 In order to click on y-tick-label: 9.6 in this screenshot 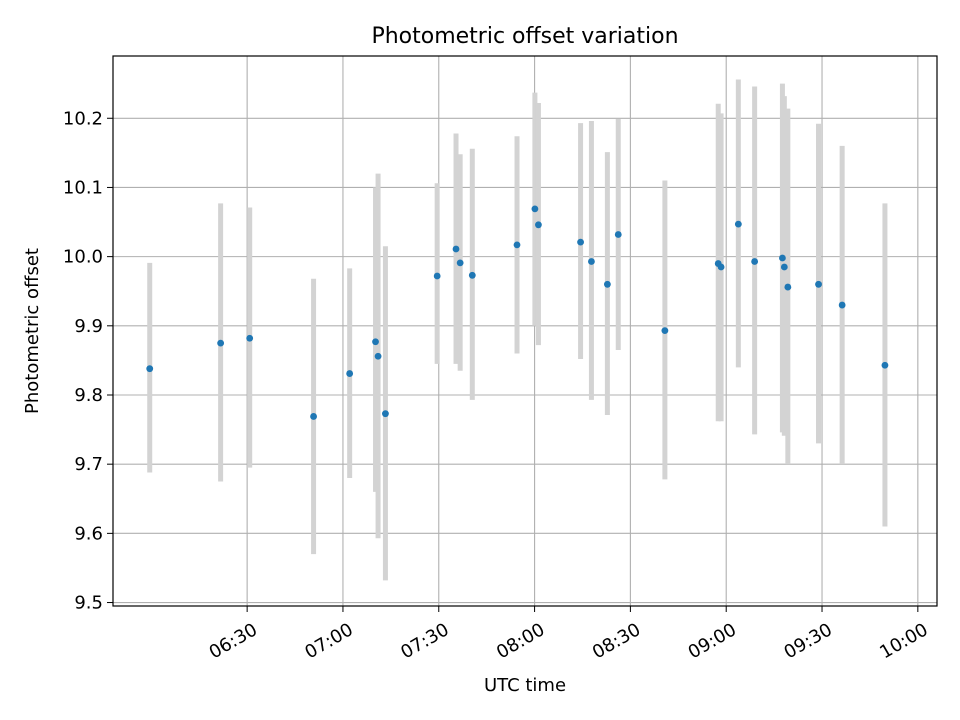, I will do `click(88, 533)`.